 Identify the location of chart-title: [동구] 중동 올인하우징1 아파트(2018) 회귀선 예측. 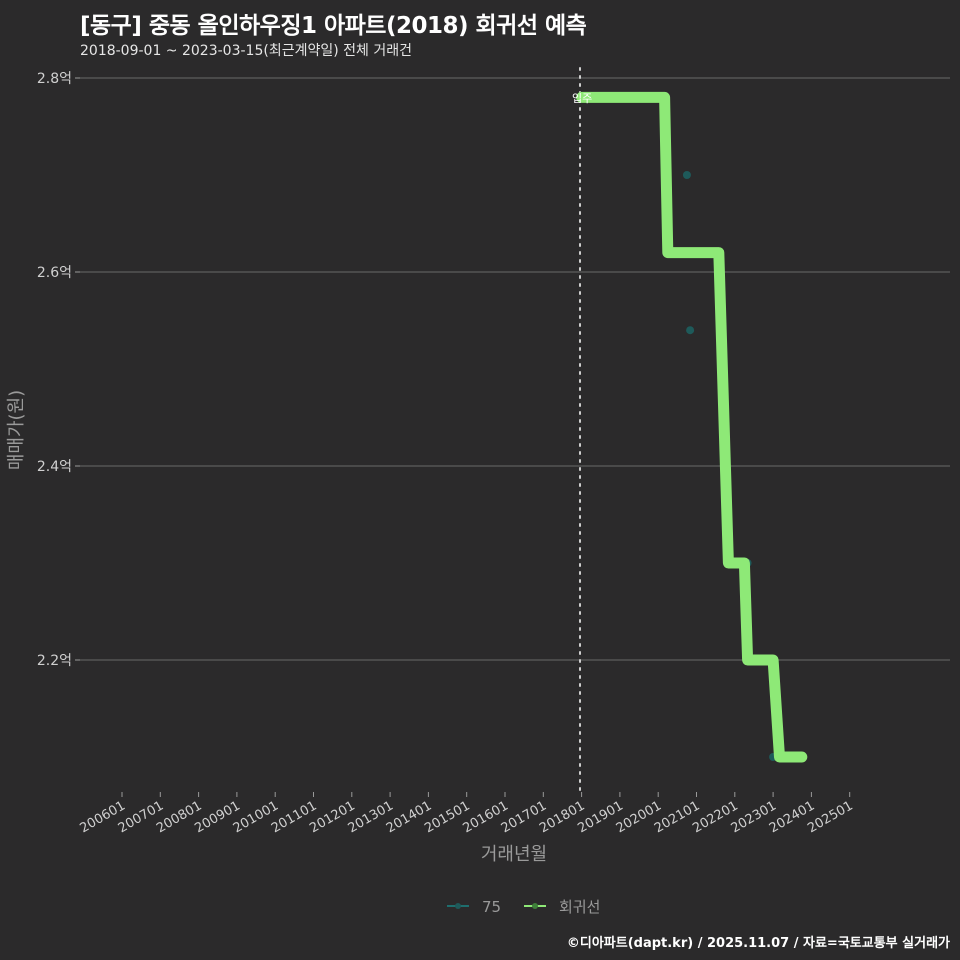
(333, 26).